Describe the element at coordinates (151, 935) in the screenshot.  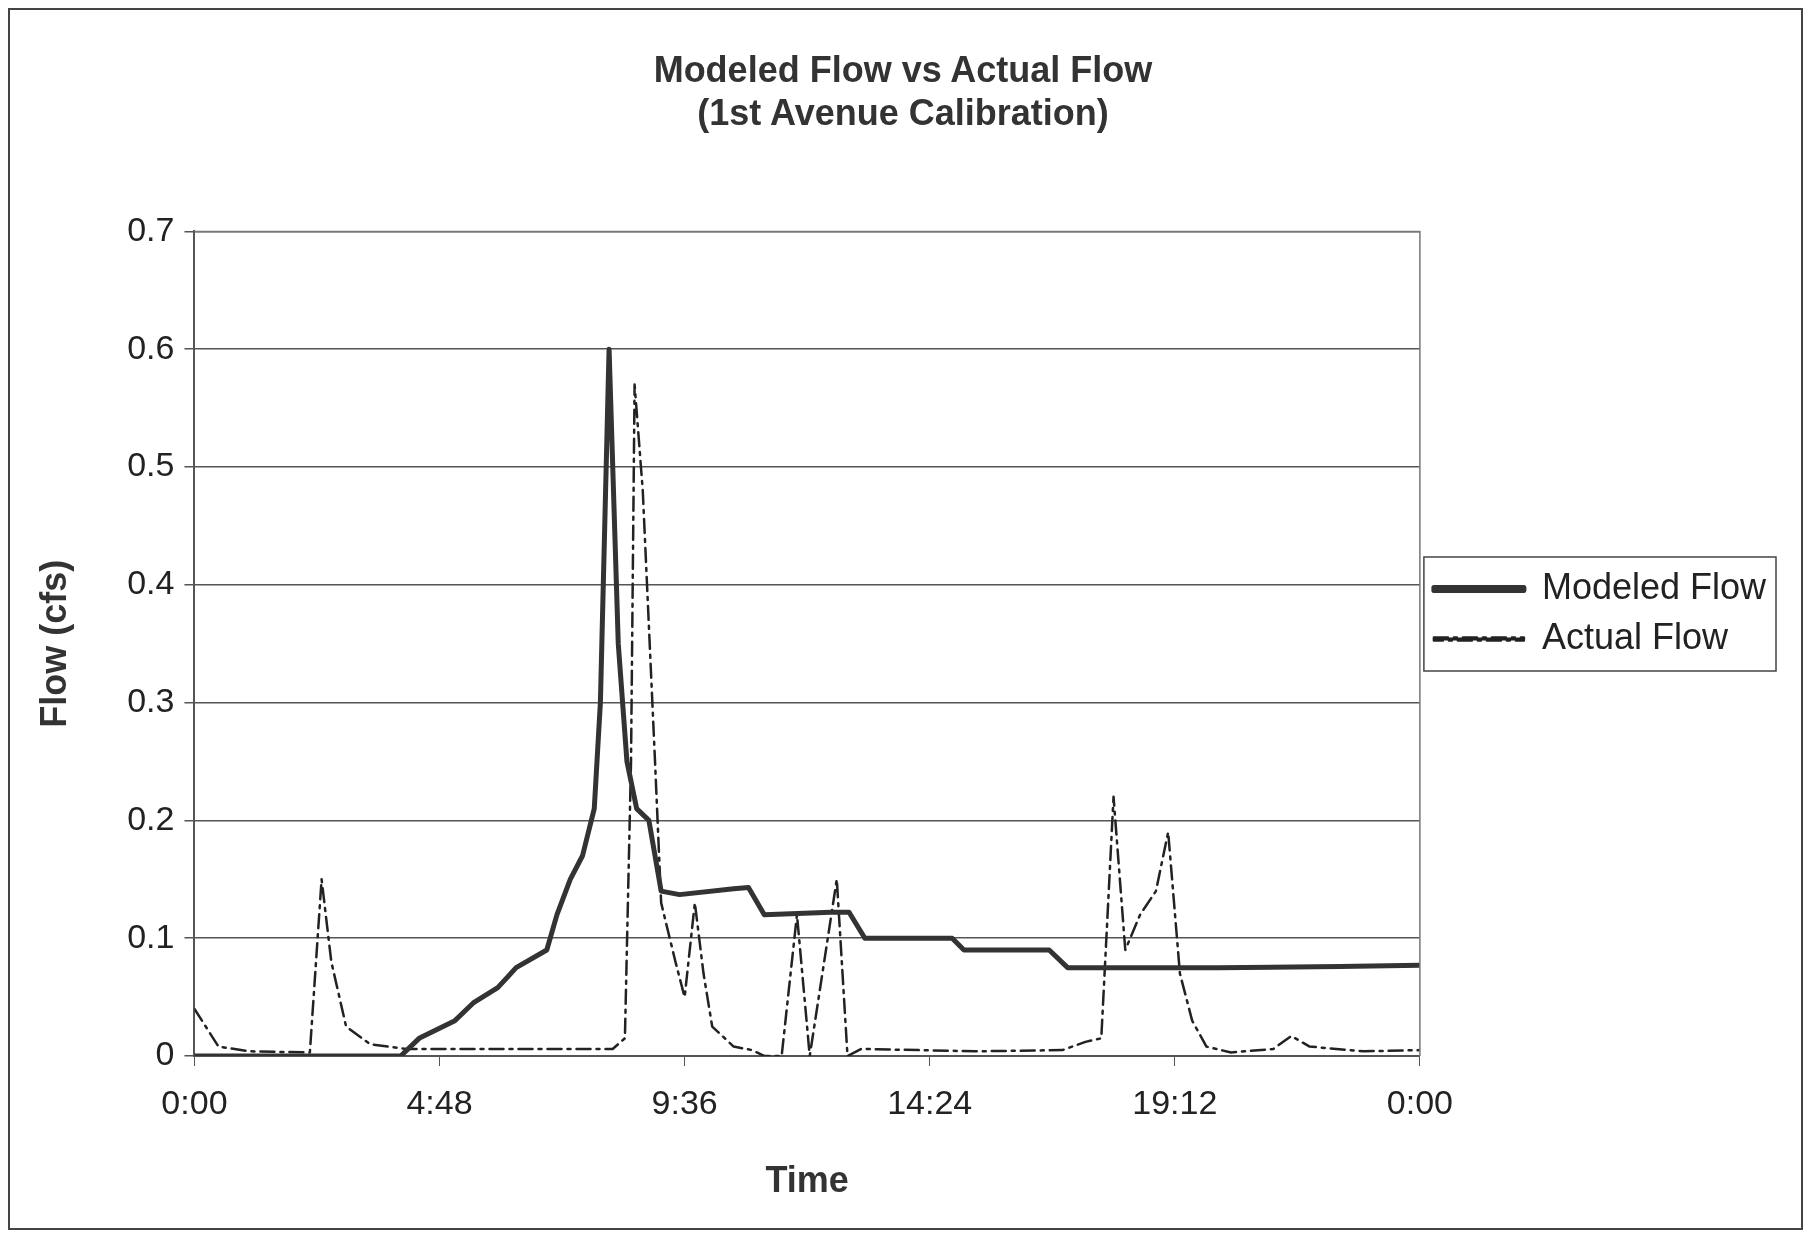
I see `y-tick-label: 0.1` at that location.